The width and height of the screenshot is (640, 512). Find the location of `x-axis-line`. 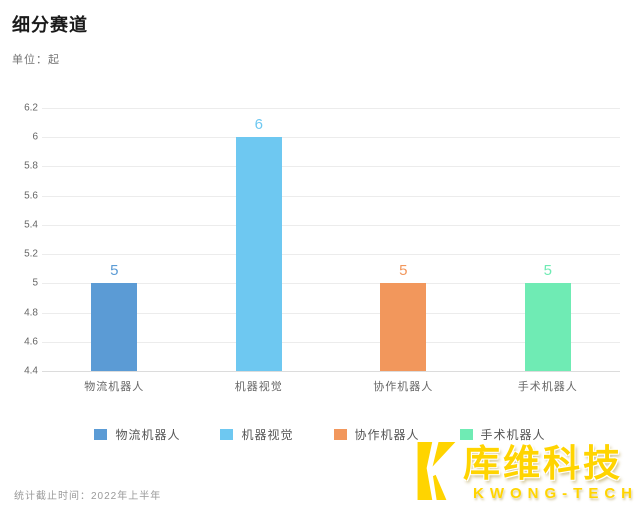

x-axis-line is located at coordinates (331, 371).